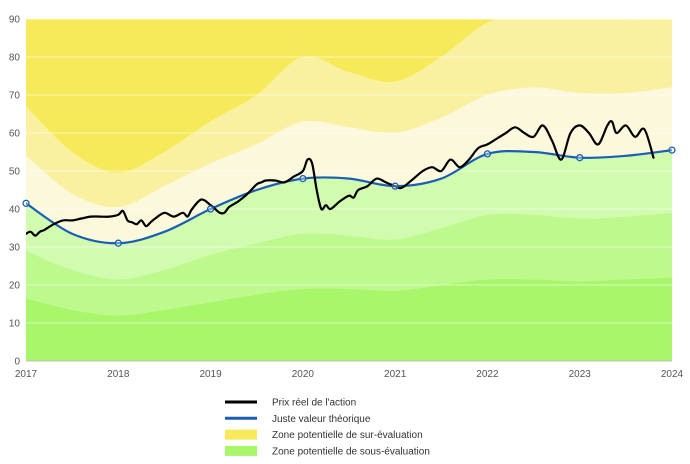  Describe the element at coordinates (351, 451) in the screenshot. I see `legend-label: Zone potentielle de sous-évaluation` at that location.